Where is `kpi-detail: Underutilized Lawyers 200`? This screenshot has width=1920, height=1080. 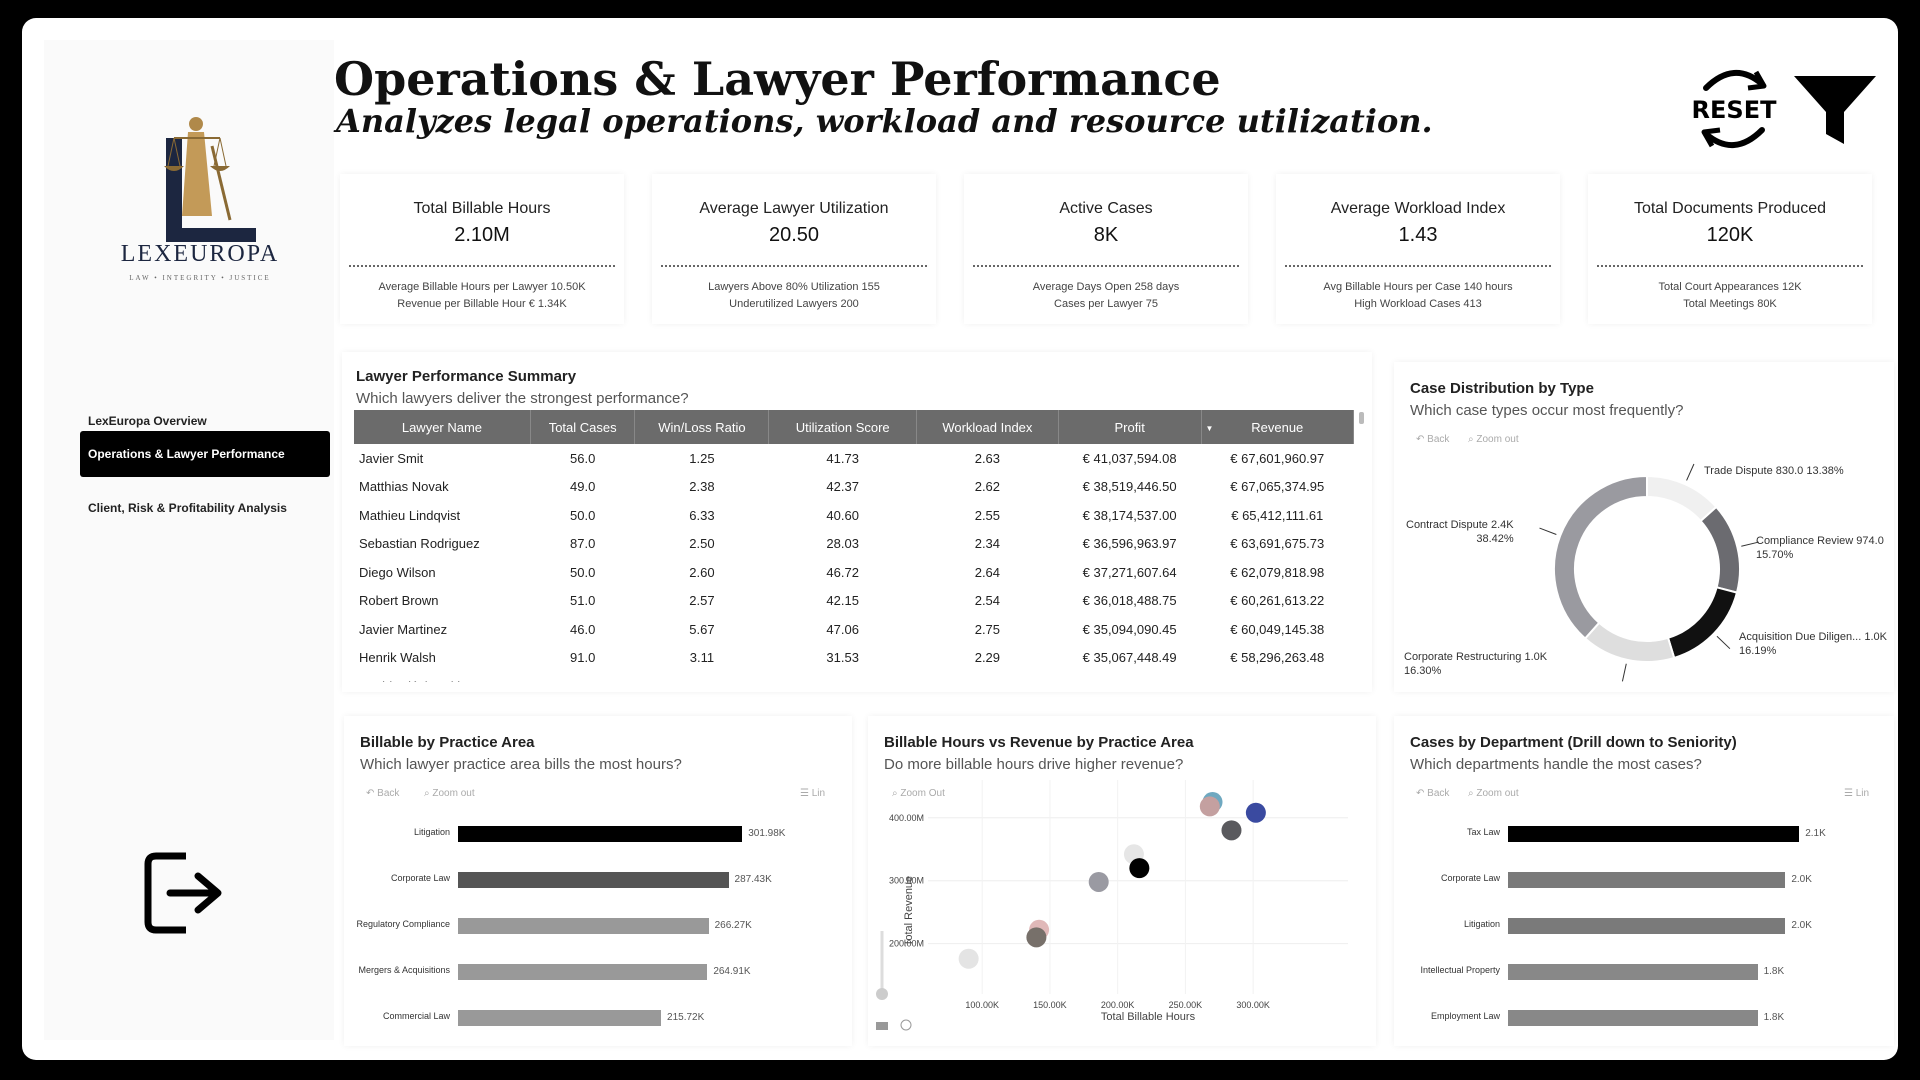
kpi-detail: Underutilized Lawyers 200 is located at coordinates (794, 304).